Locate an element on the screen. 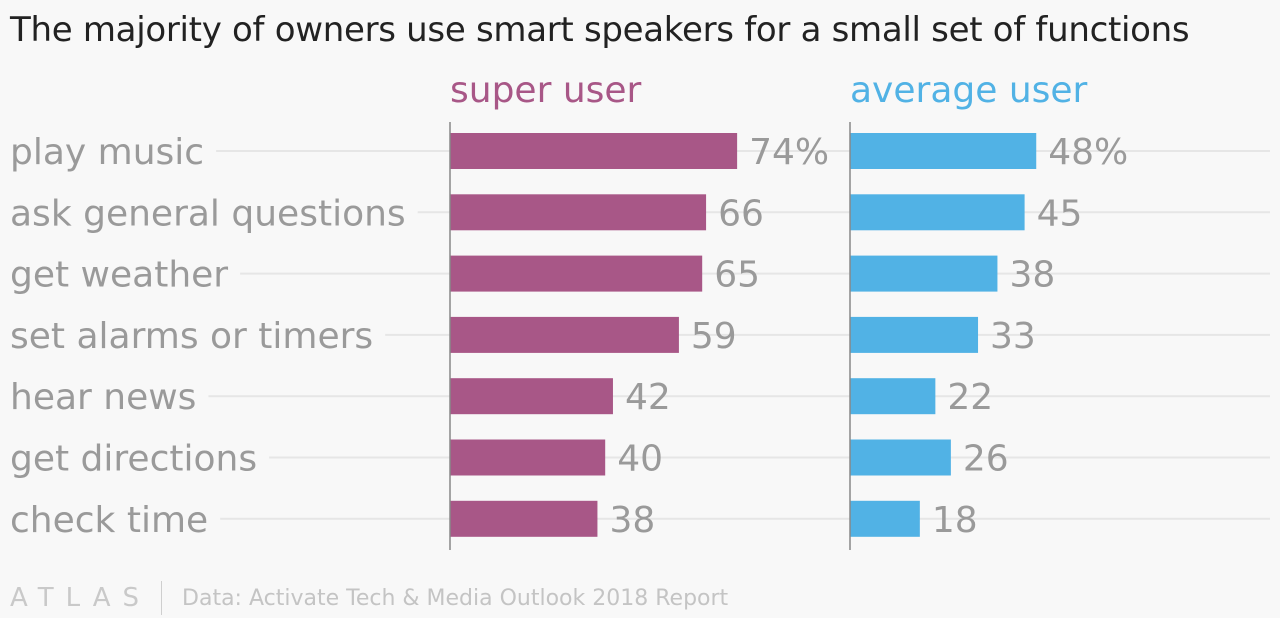 The height and width of the screenshot is (618, 1280). category-label: play music is located at coordinates (107, 152).